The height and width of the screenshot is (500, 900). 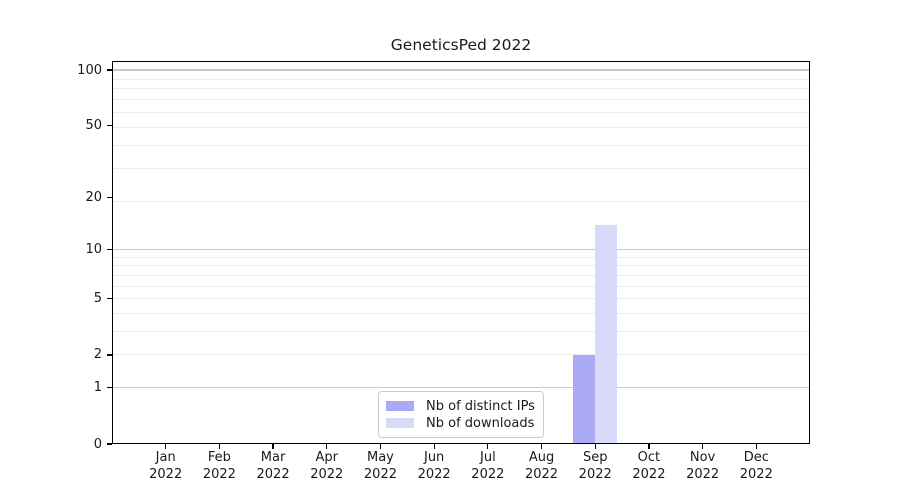 I want to click on y-tick-label-0: 0, so click(x=97, y=444).